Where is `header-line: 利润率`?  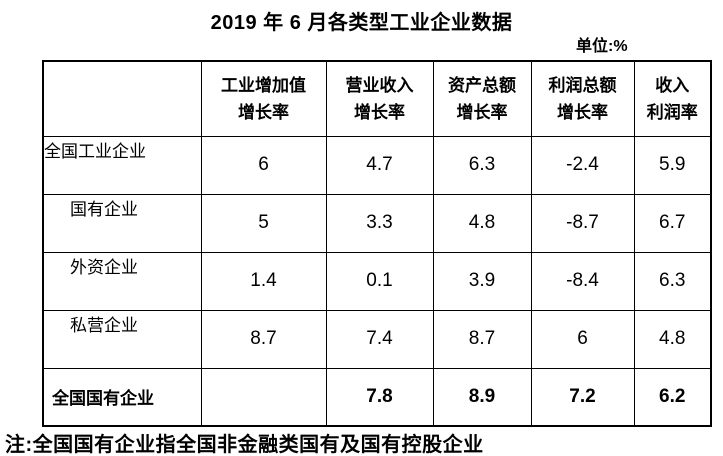
header-line: 利润率 is located at coordinates (672, 112).